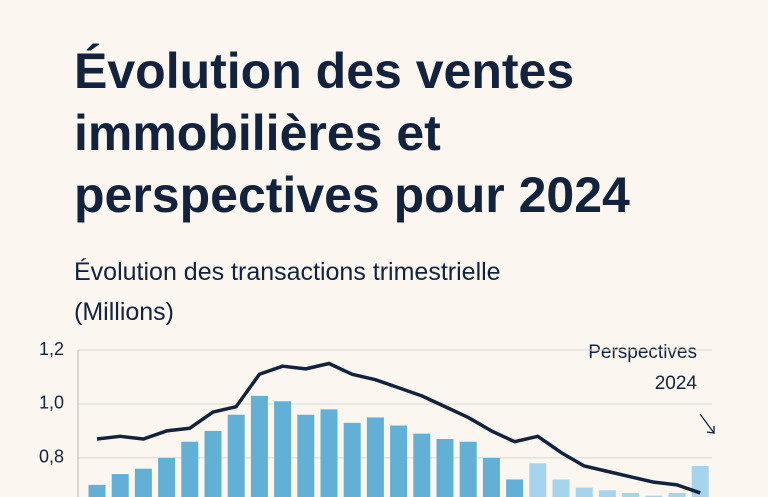  What do you see at coordinates (707, 423) in the screenshot?
I see `annotation-arrow` at bounding box center [707, 423].